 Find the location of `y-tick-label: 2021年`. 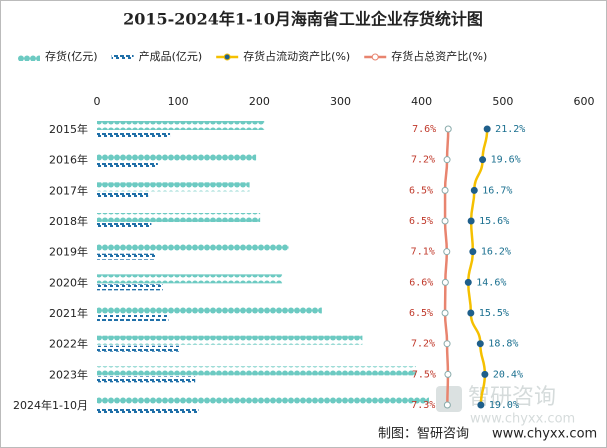

y-tick-label: 2021年 is located at coordinates (68, 313).